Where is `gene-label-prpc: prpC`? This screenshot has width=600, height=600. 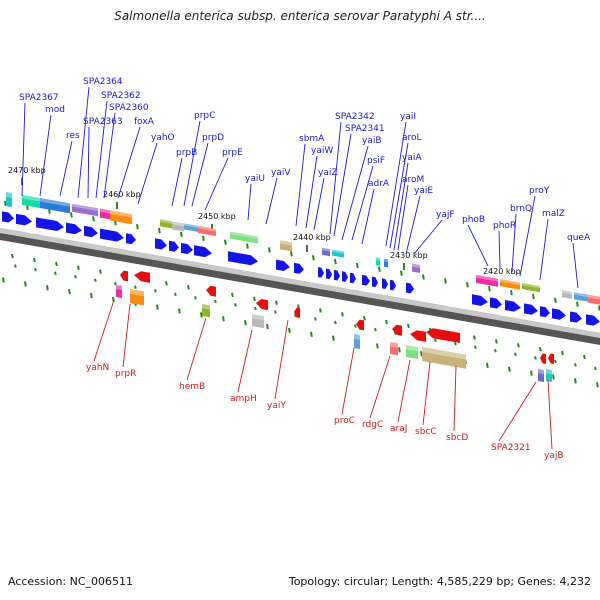 gene-label-prpc: prpC is located at coordinates (204, 116).